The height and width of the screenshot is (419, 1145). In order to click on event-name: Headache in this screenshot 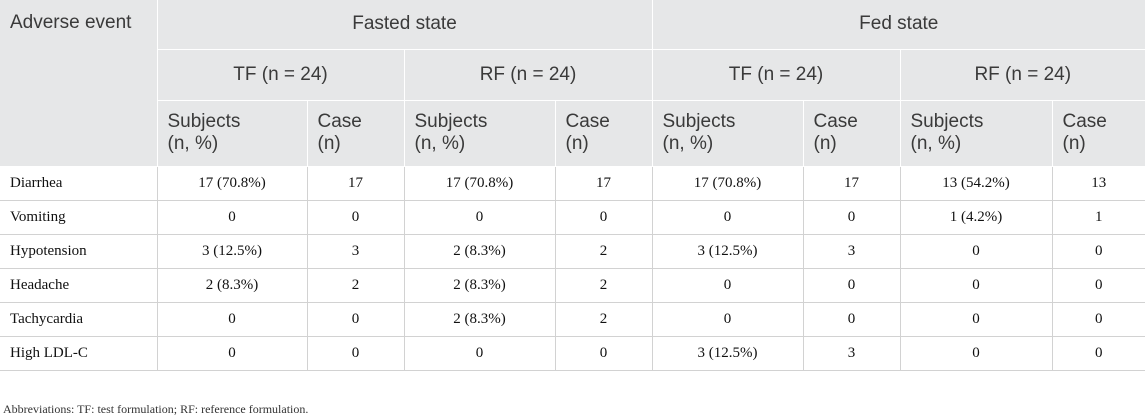, I will do `click(79, 285)`.